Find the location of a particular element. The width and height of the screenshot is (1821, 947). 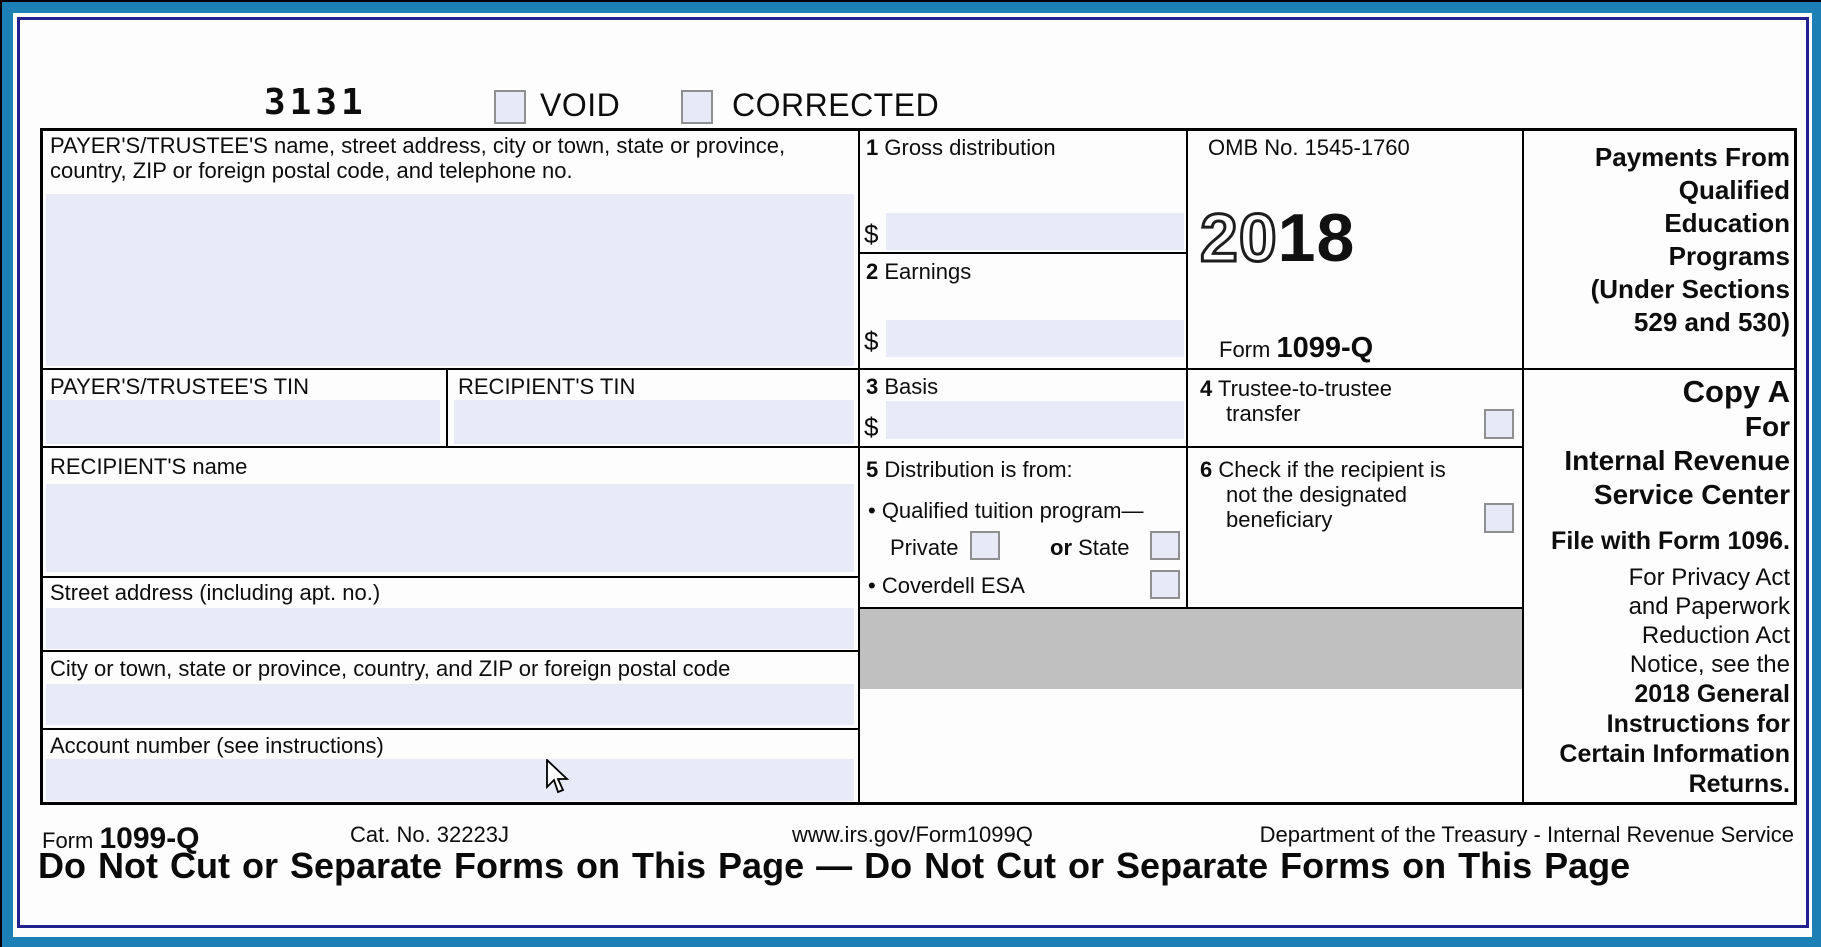

void-checkbox is located at coordinates (510, 107).